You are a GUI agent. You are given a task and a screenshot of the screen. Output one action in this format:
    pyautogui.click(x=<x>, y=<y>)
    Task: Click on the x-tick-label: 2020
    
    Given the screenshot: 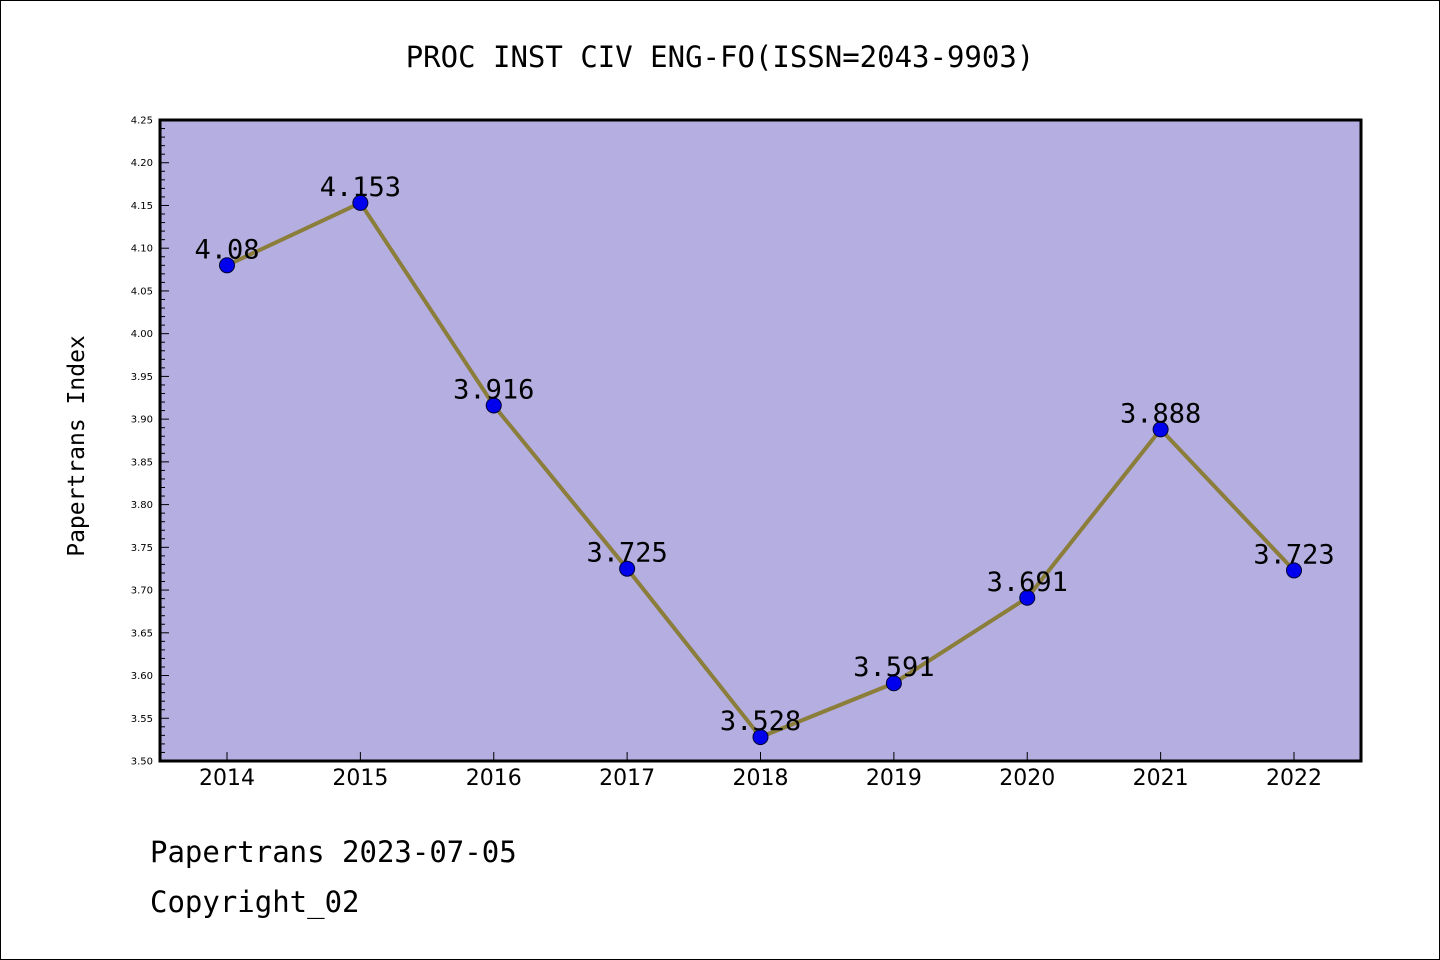 What is the action you would take?
    pyautogui.click(x=1027, y=778)
    